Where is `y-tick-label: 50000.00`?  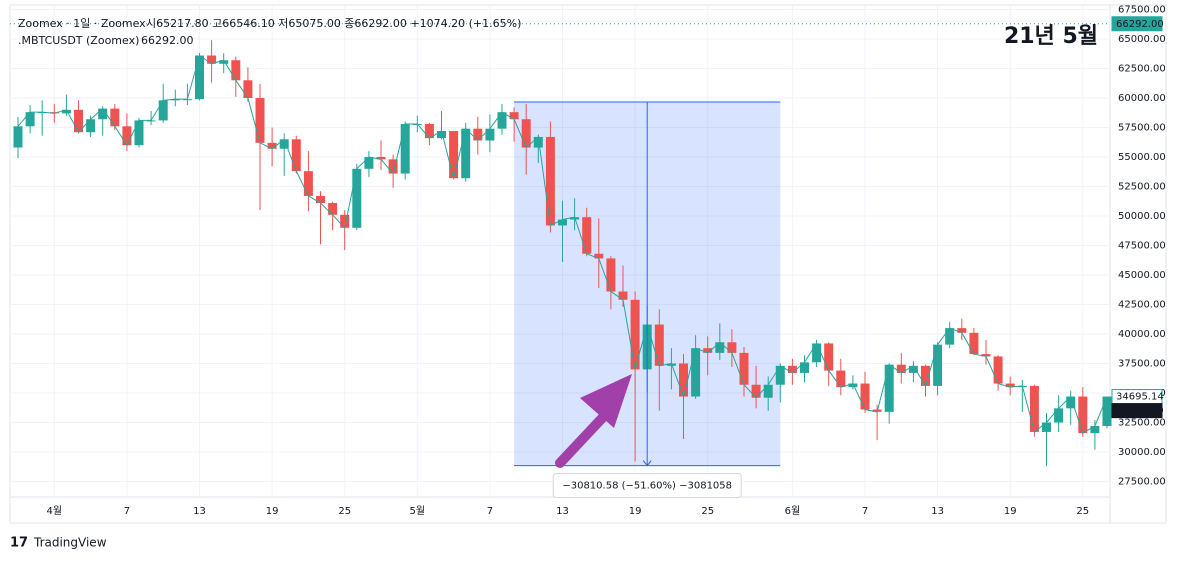
y-tick-label: 50000.00 is located at coordinates (1142, 216).